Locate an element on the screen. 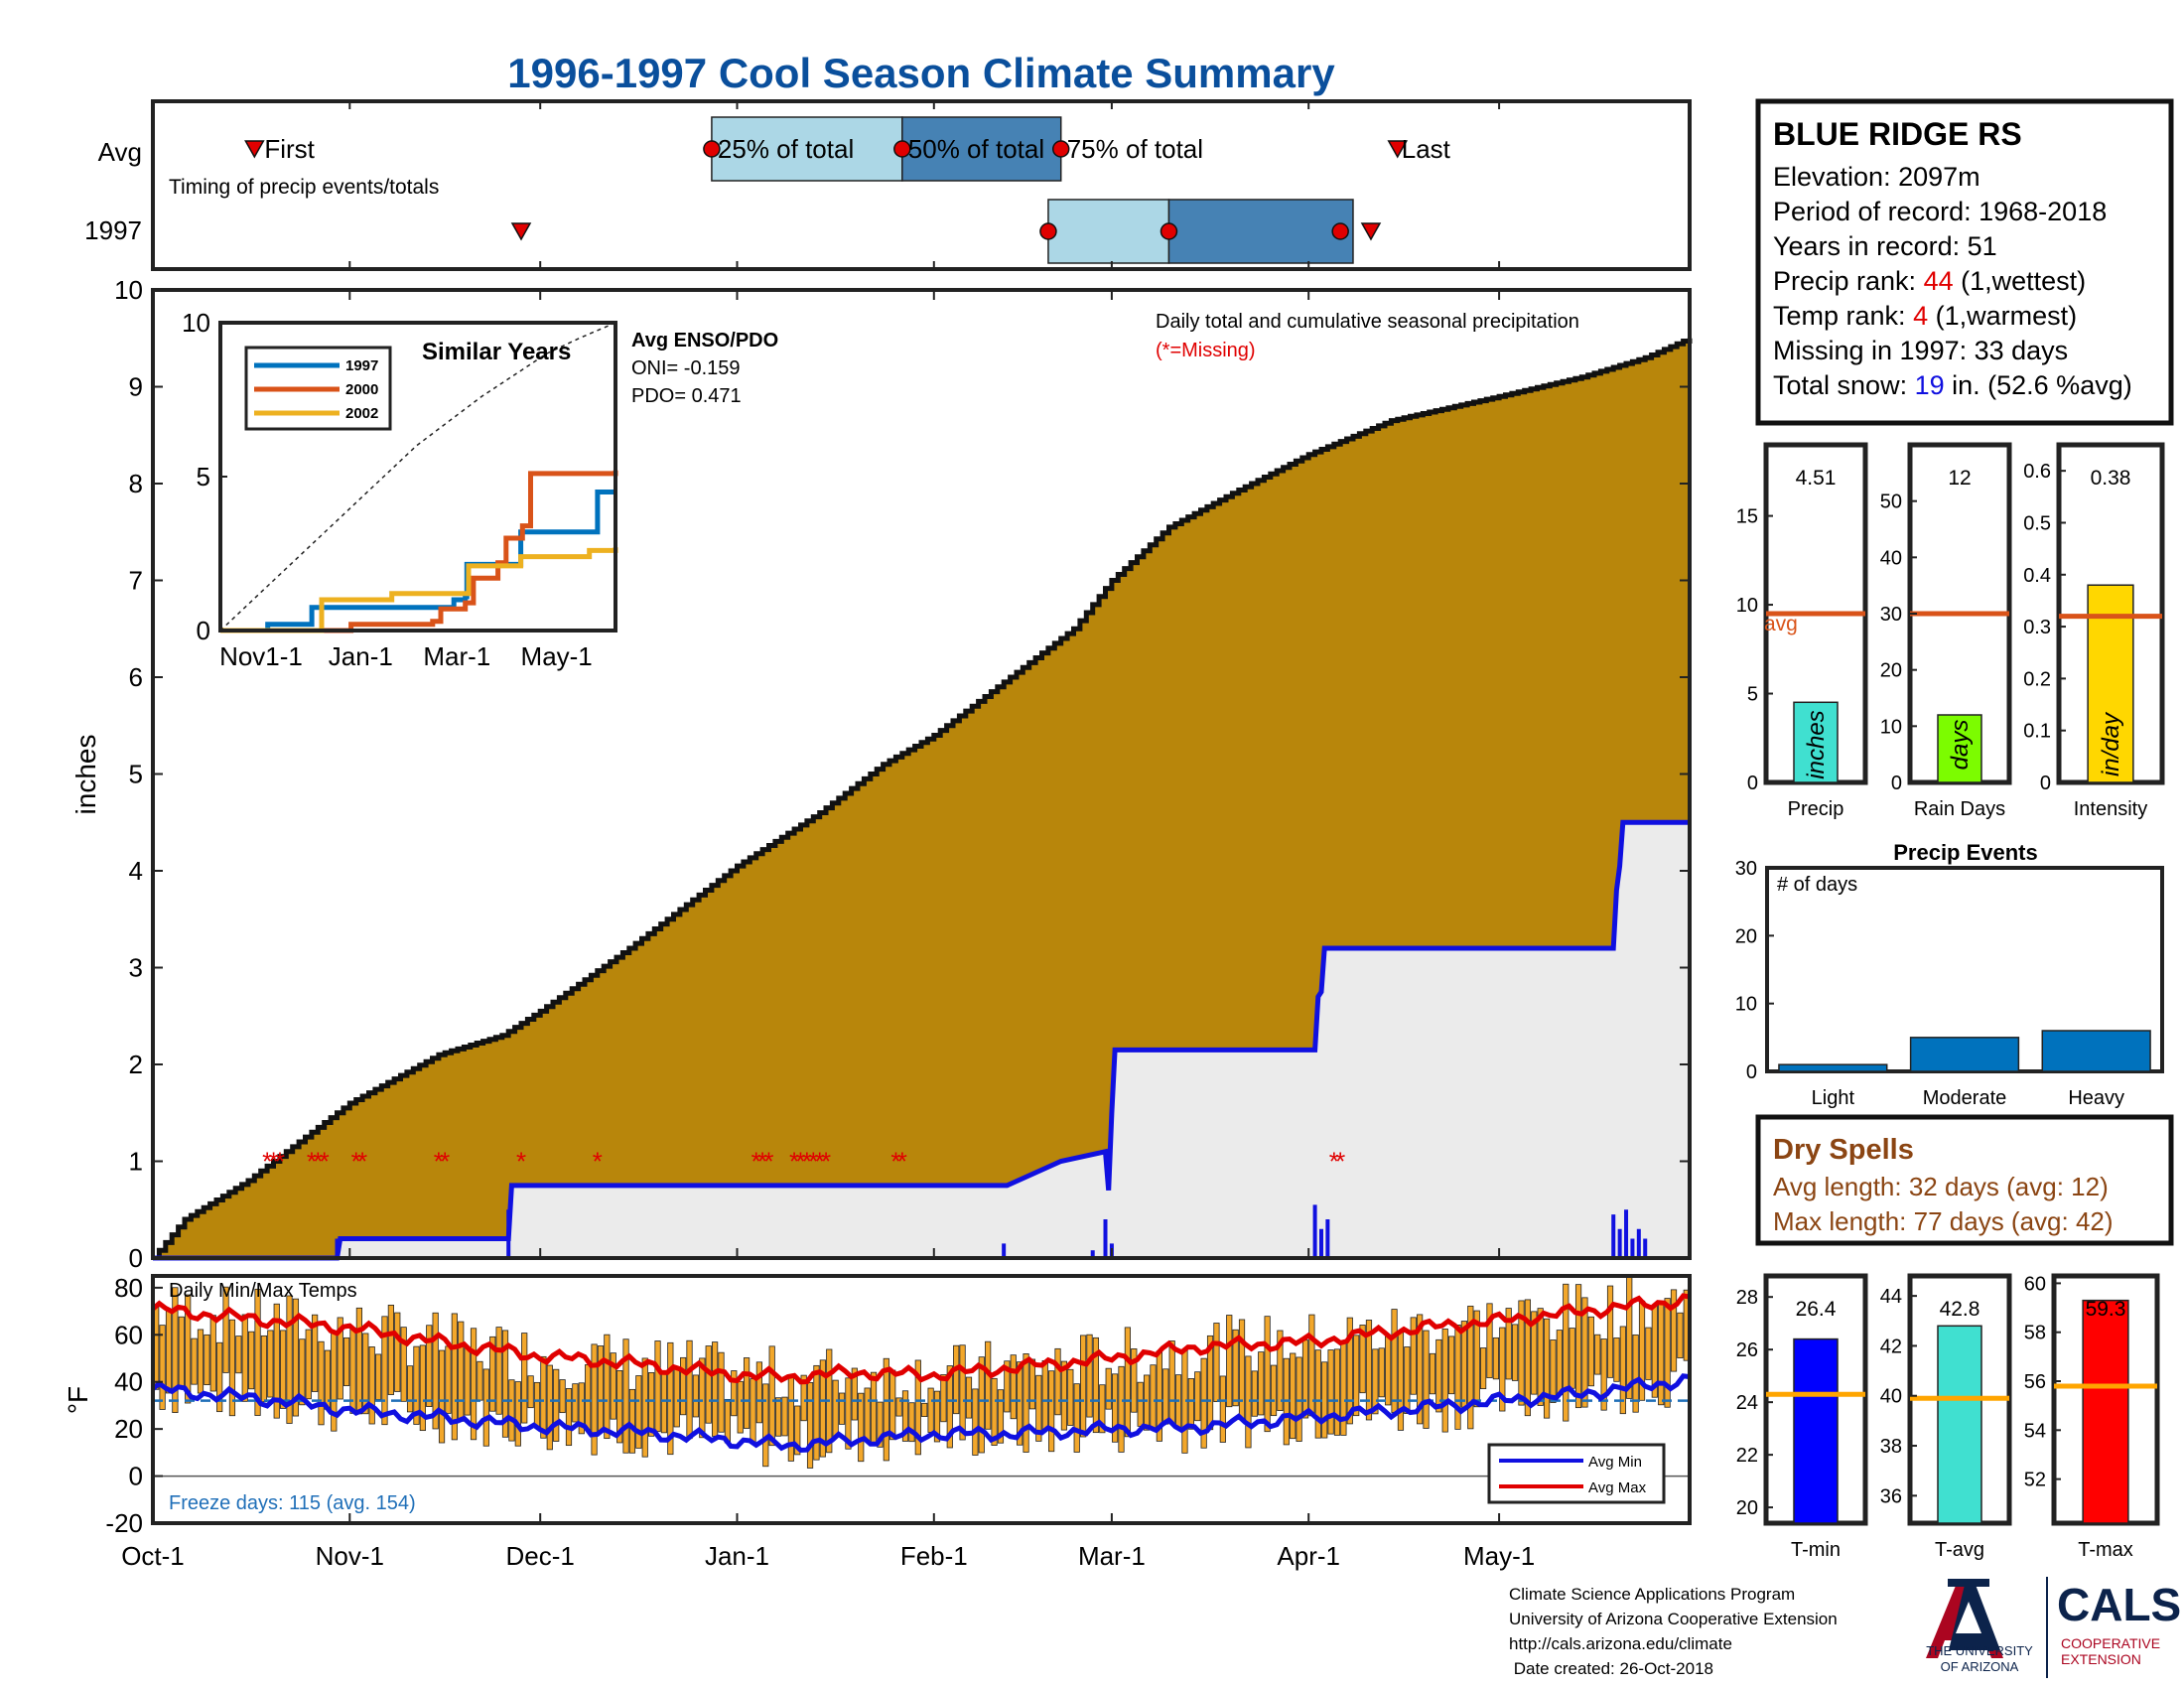 This screenshot has width=2184, height=1688. station-temp-rank: Temp rank: 4 (1,warmest) is located at coordinates (1925, 316).